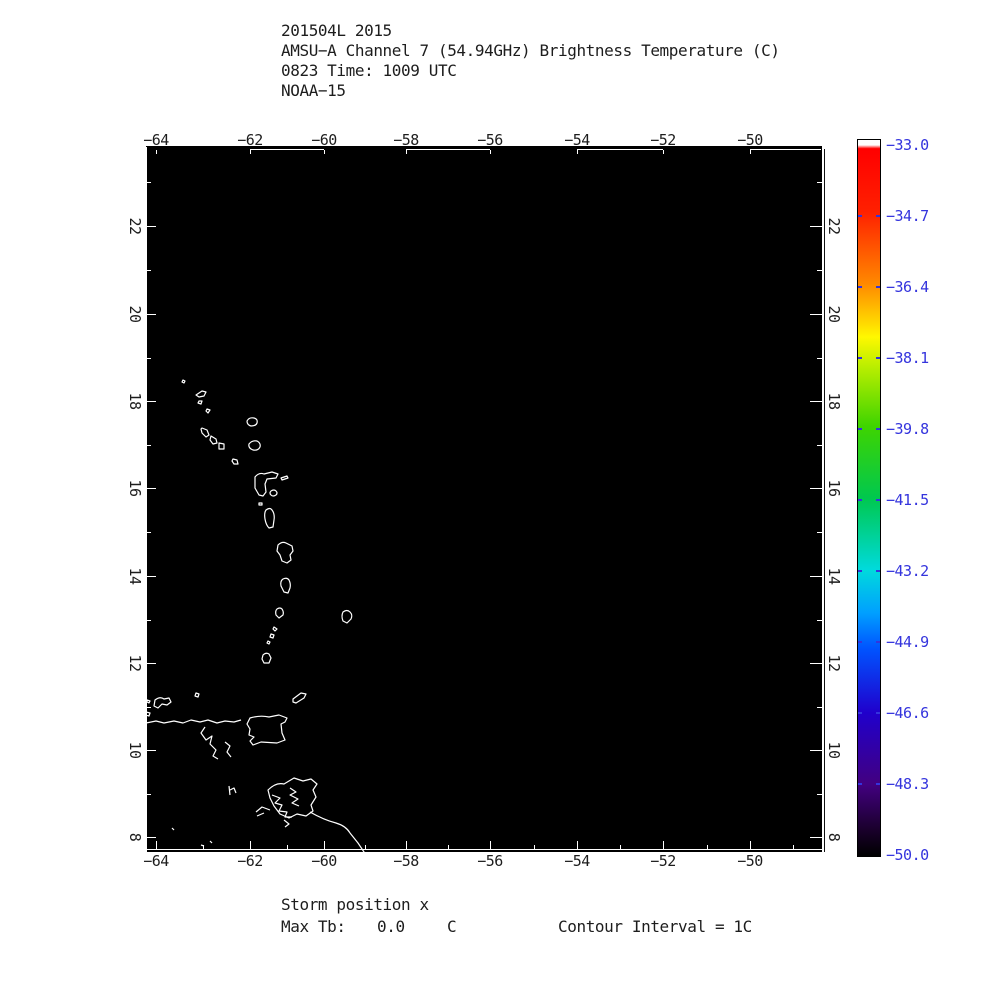 Image resolution: width=1000 pixels, height=1000 pixels. Describe the element at coordinates (834, 663) in the screenshot. I see `lat-tick-label-right: 12` at that location.